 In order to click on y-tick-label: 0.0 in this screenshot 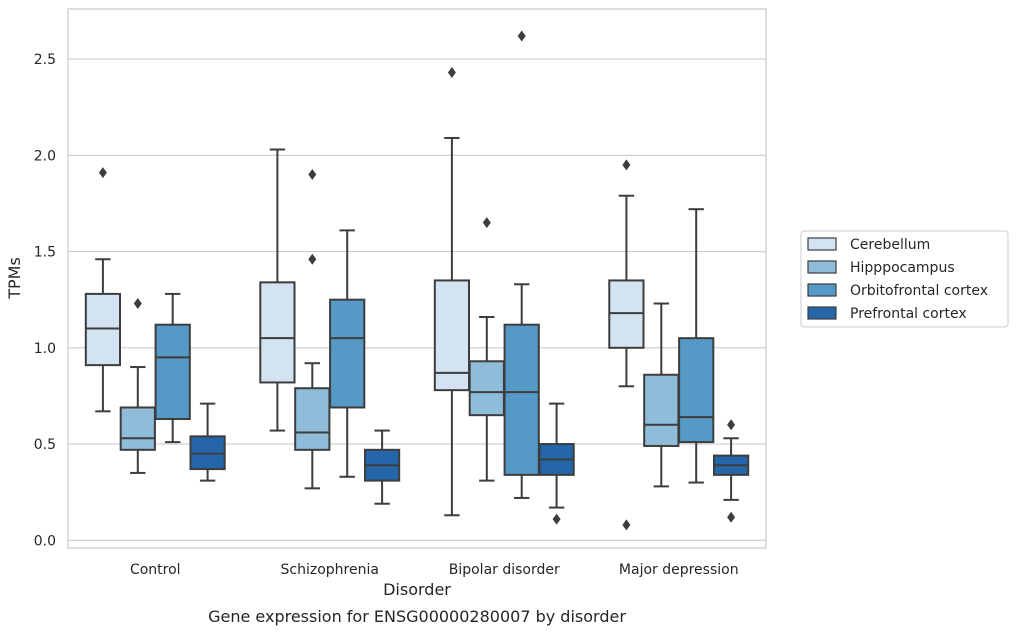, I will do `click(45, 541)`.